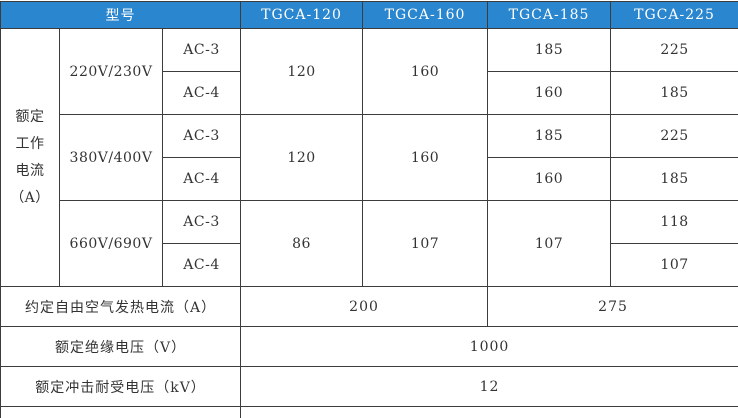 The width and height of the screenshot is (738, 418). I want to click on header-row: 型号 TGCA-120 TGCA-160 TGCA-185 TGCA-225, so click(369, 15).